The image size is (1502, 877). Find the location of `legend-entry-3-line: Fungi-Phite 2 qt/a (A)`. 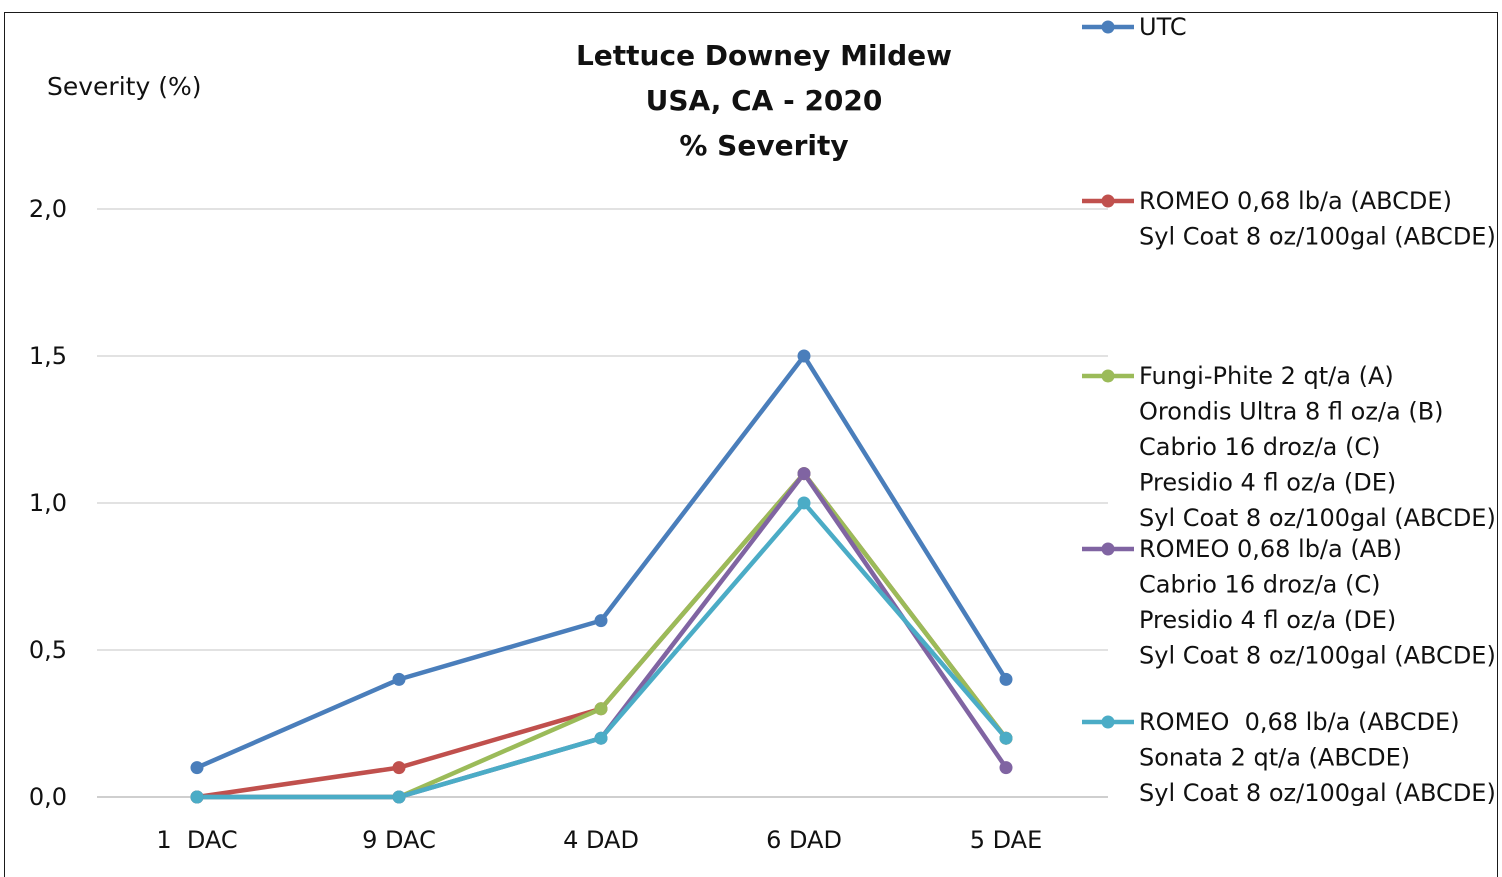

legend-entry-3-line: Fungi-Phite 2 qt/a (A) is located at coordinates (1266, 376).